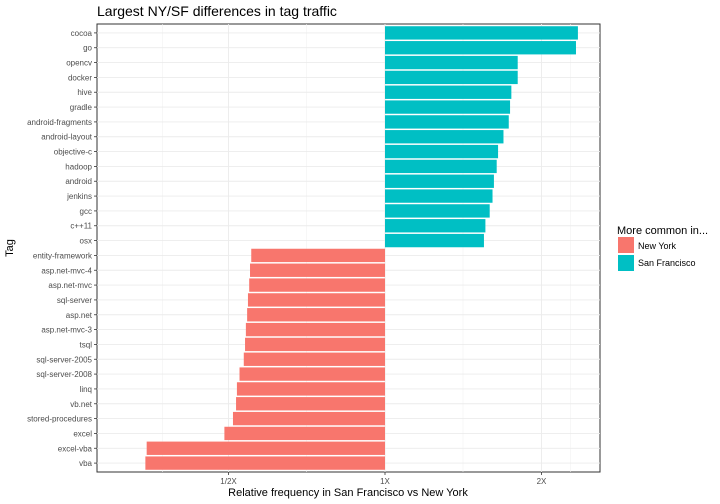  I want to click on bar-osx, so click(434, 240).